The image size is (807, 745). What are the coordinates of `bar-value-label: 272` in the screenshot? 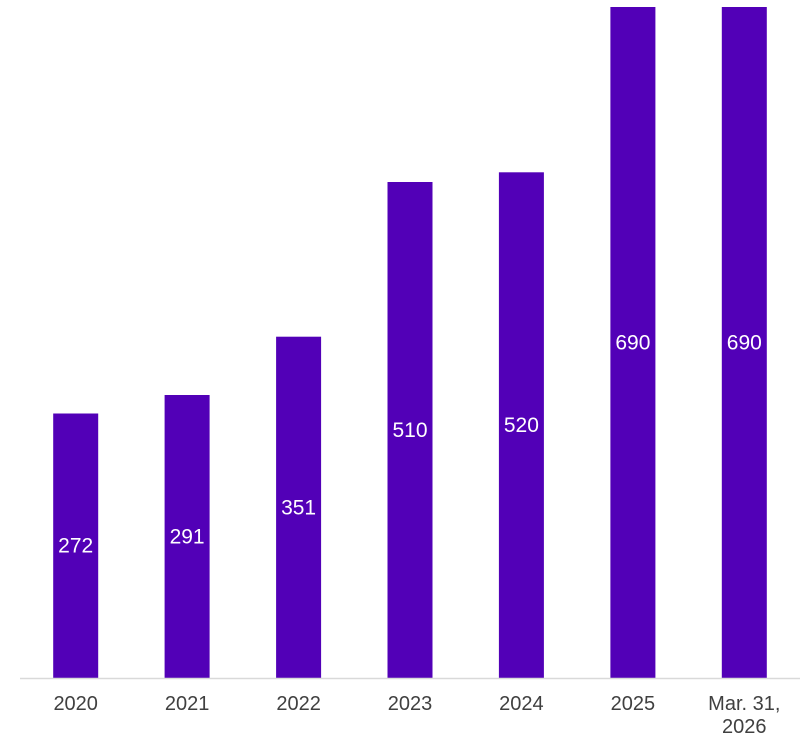 It's located at (75, 546).